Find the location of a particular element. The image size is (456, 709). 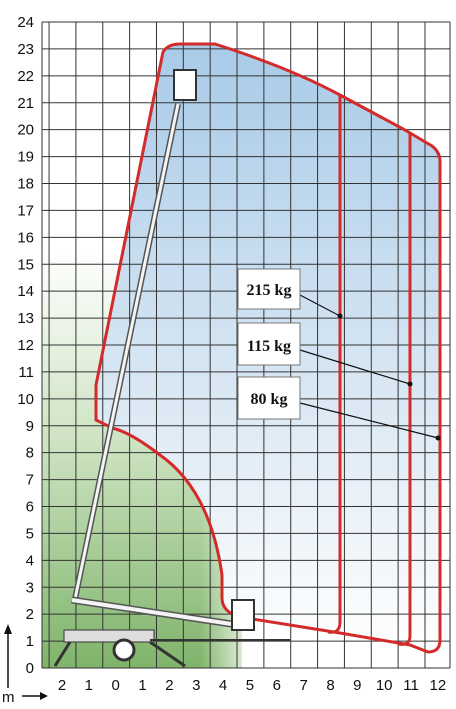

x-tick-label: 9 is located at coordinates (357, 685).